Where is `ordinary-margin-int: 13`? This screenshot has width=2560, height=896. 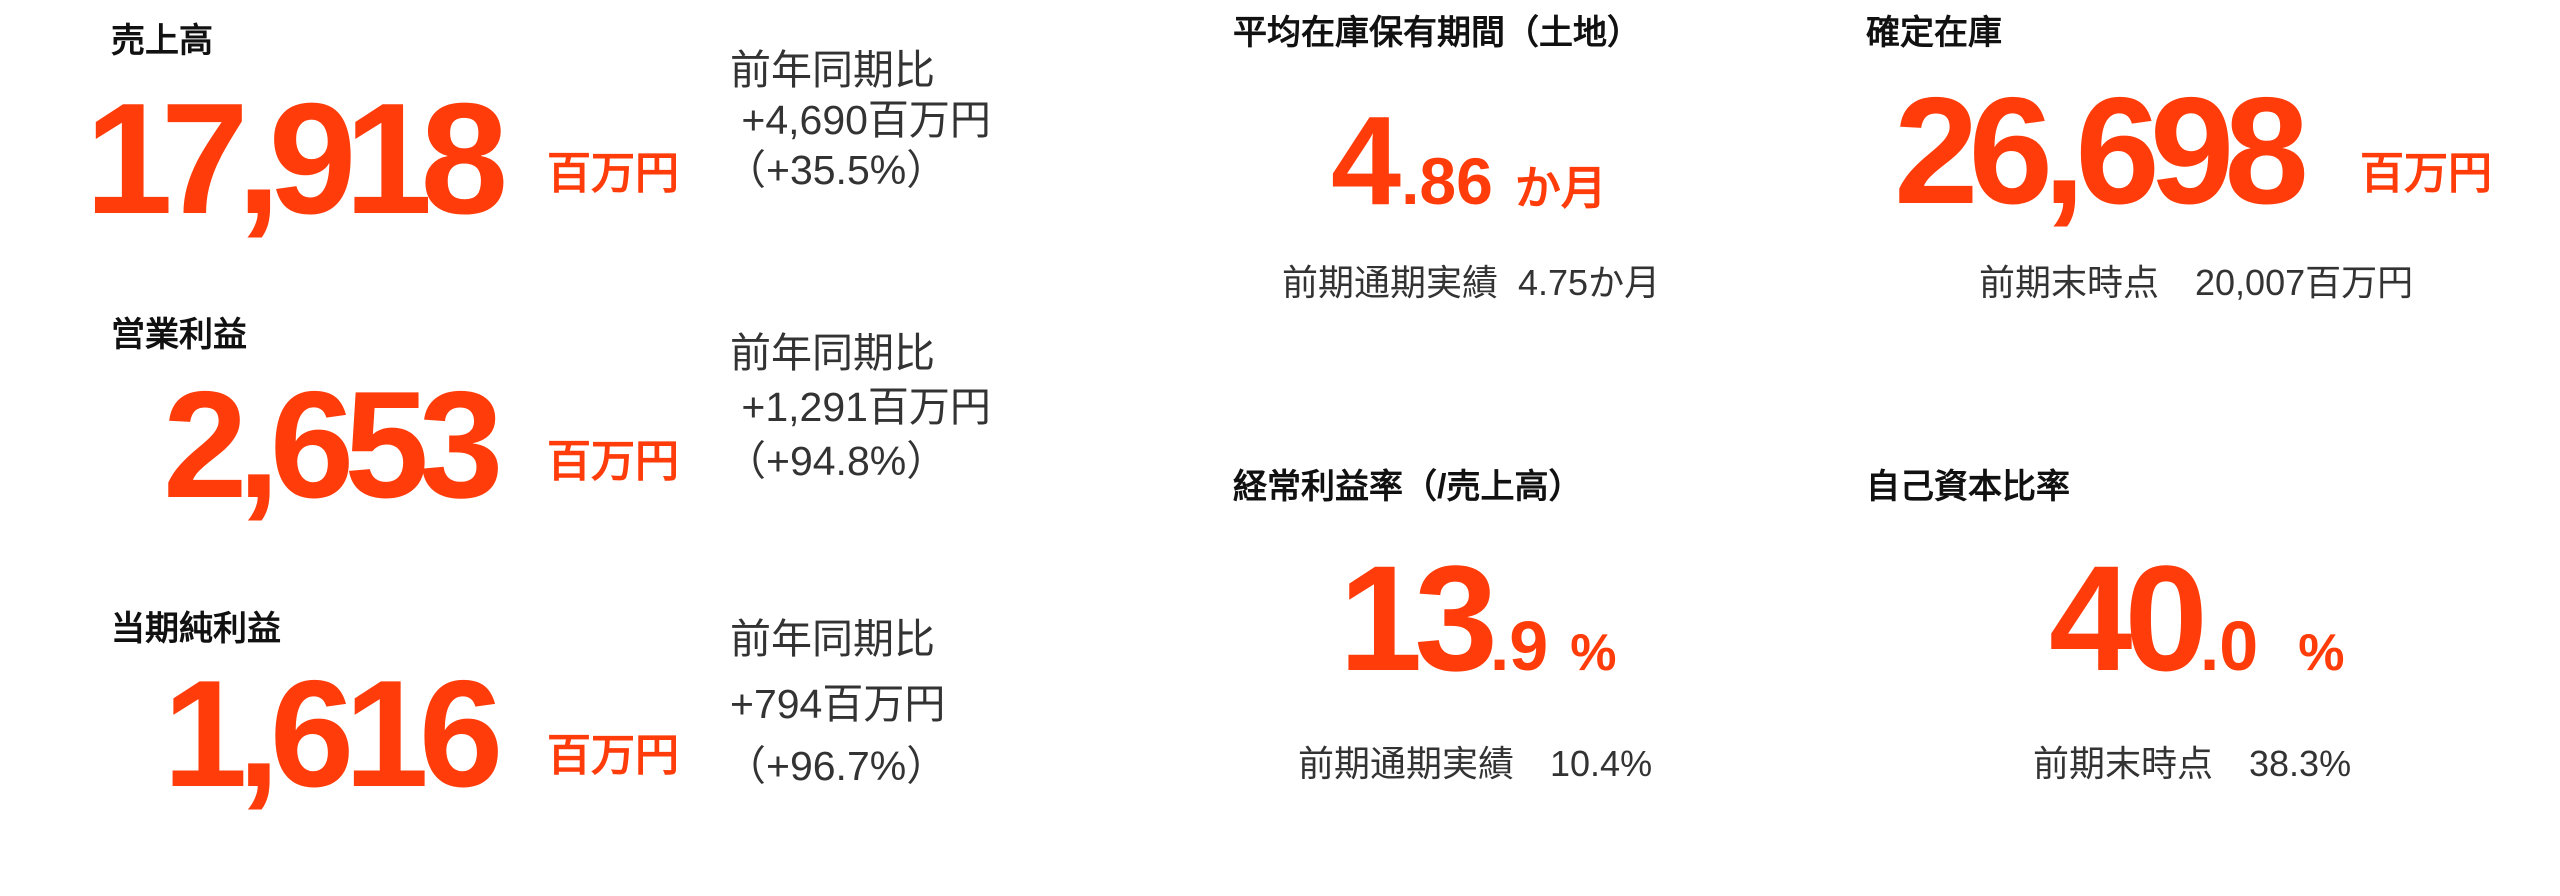 ordinary-margin-int: 13 is located at coordinates (1418, 618).